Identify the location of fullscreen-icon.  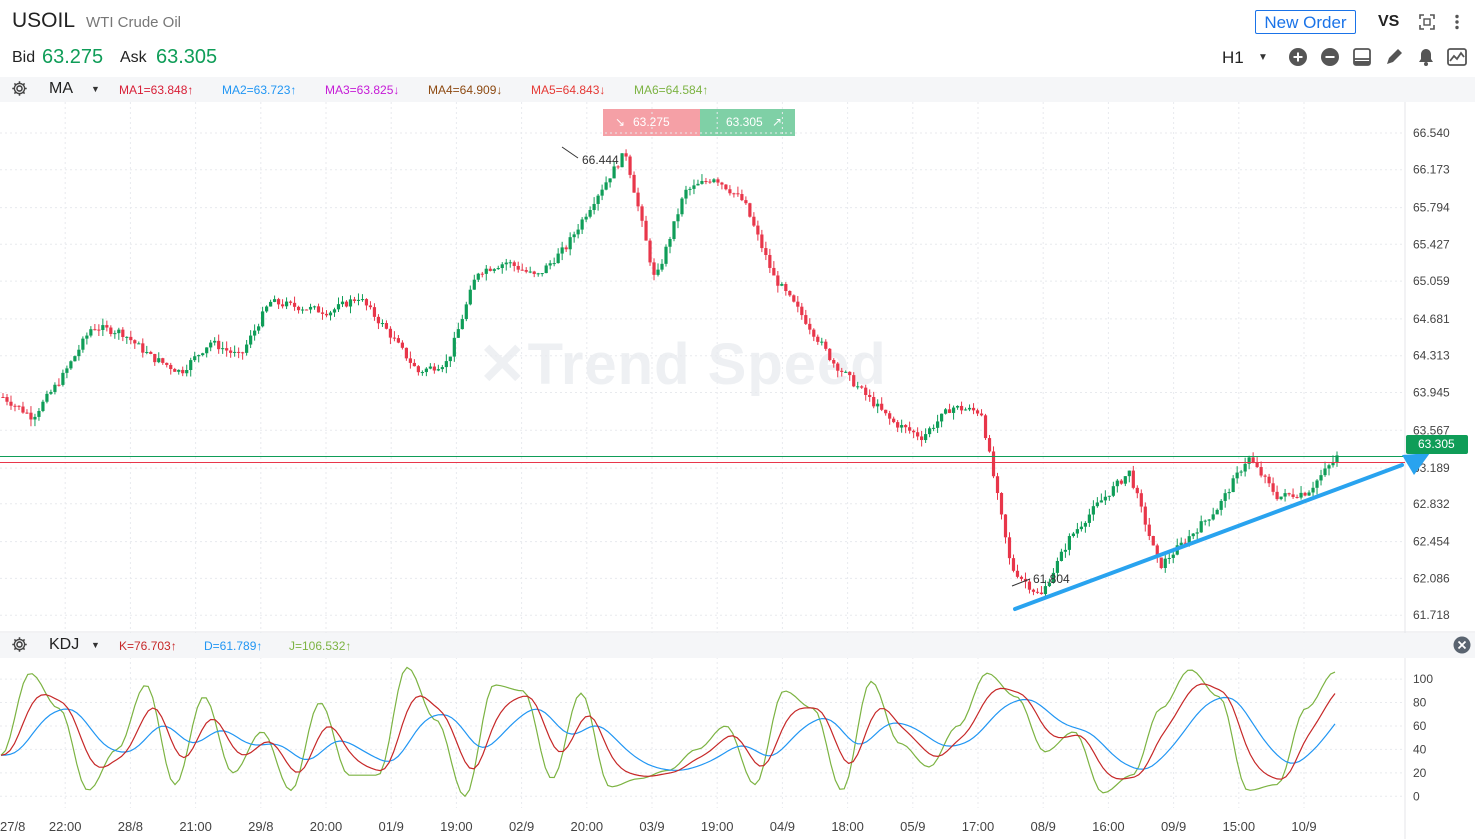
(1427, 22).